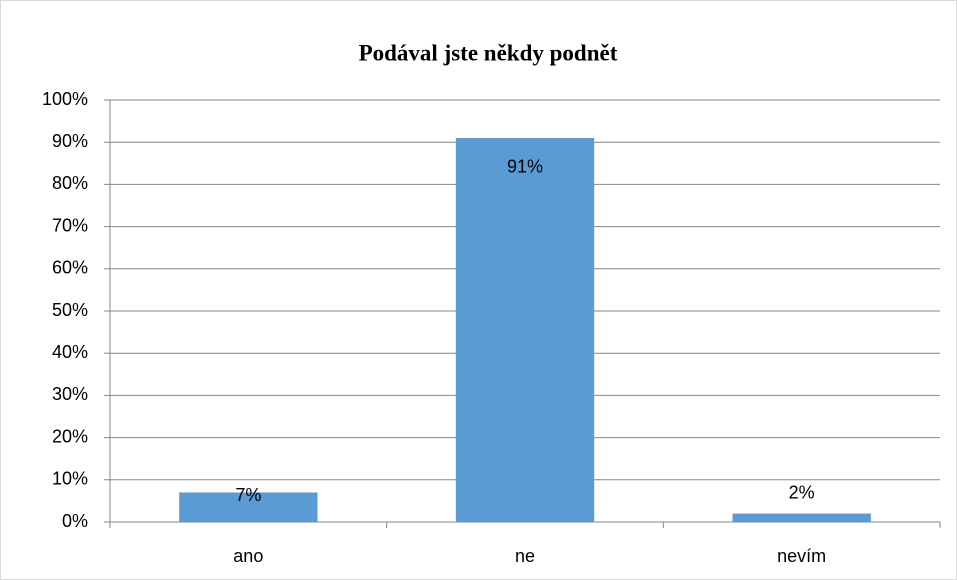 This screenshot has width=957, height=580. What do you see at coordinates (70, 268) in the screenshot?
I see `y-tick-label: 60%` at bounding box center [70, 268].